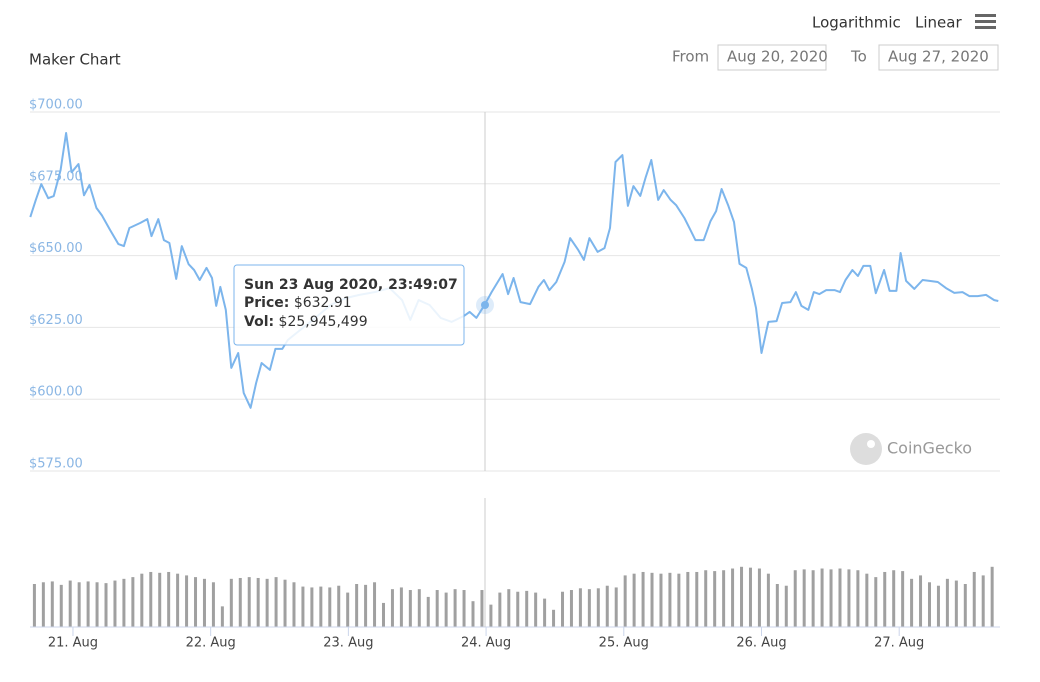  What do you see at coordinates (929, 448) in the screenshot?
I see `watermark-text: CoinGecko` at bounding box center [929, 448].